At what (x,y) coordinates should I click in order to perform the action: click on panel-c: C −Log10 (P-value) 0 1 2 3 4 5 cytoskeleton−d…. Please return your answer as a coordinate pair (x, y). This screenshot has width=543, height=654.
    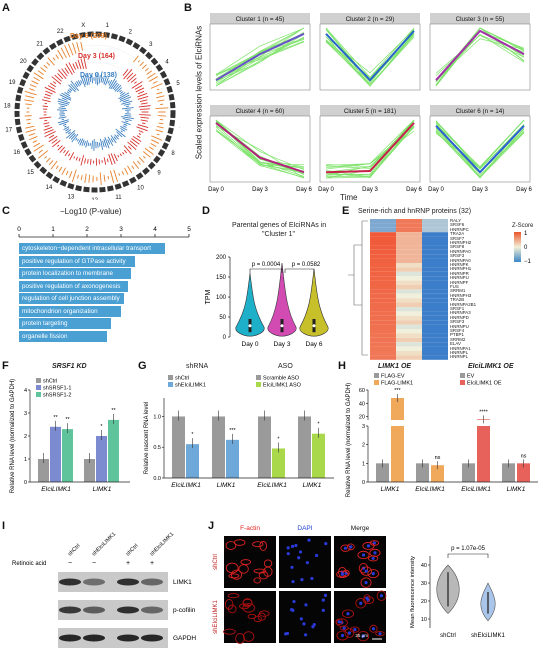
    Looking at the image, I should click on (100, 275).